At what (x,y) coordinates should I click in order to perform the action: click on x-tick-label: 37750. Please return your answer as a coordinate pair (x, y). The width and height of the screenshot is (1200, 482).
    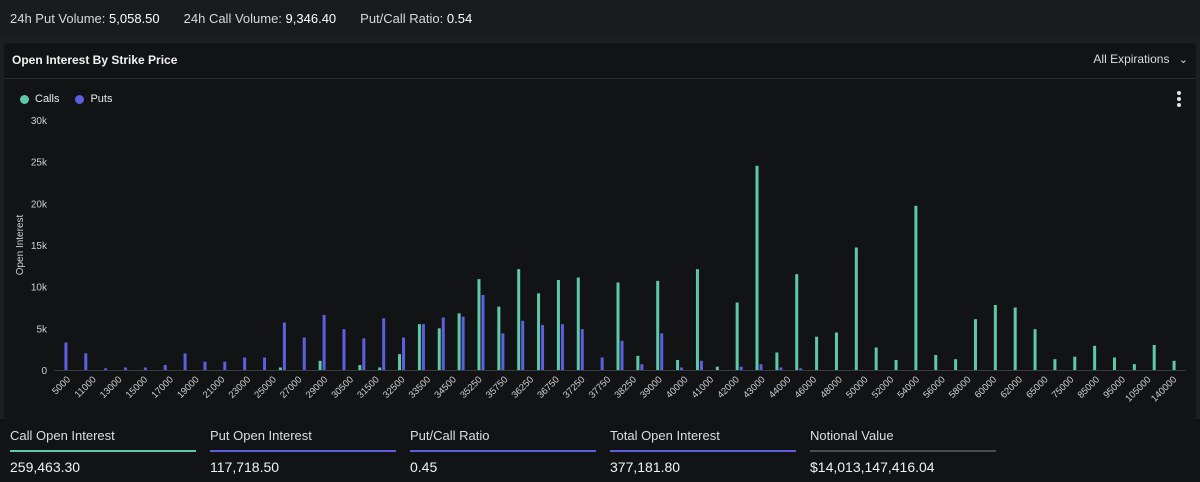
    Looking at the image, I should click on (600, 387).